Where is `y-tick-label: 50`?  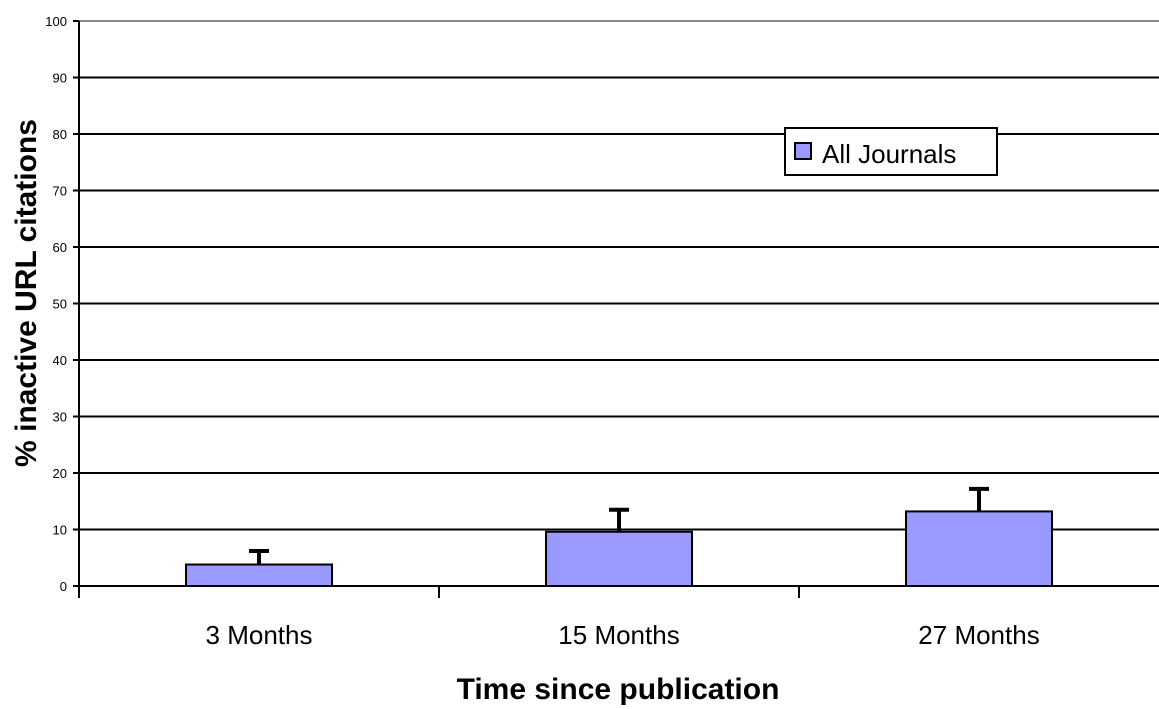 y-tick-label: 50 is located at coordinates (60, 304).